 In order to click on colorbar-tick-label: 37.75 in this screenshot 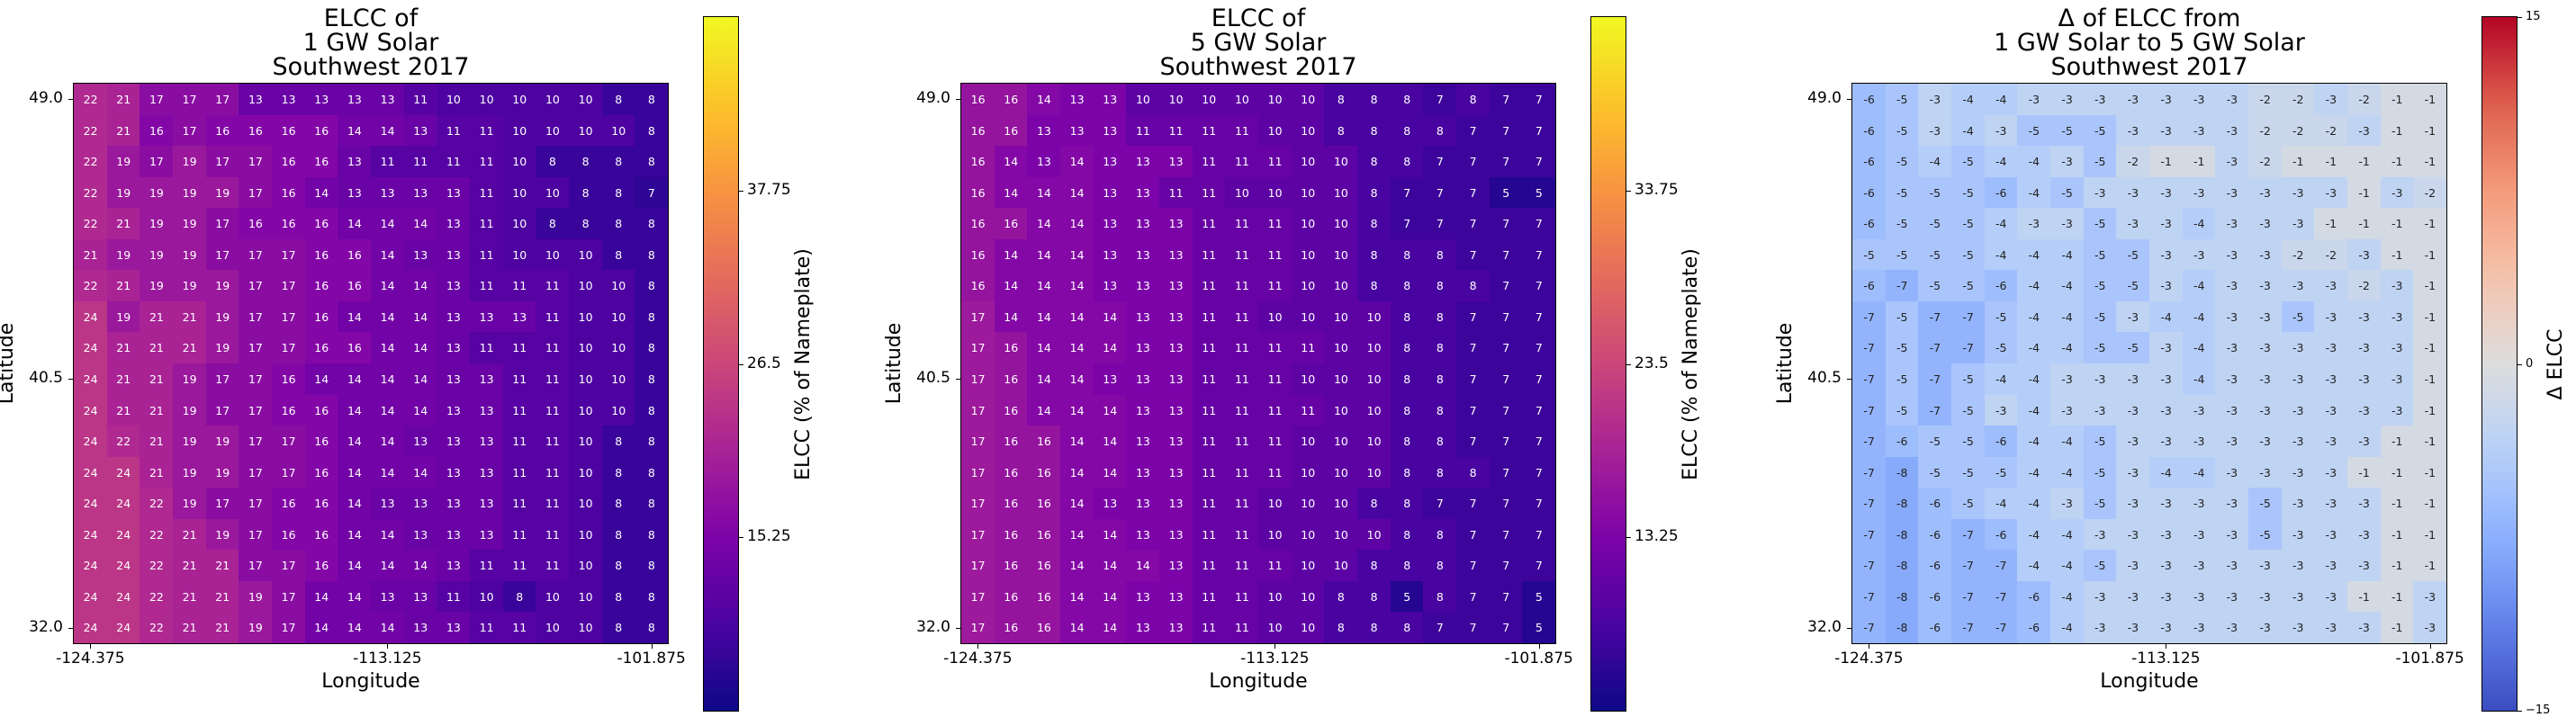, I will do `click(769, 189)`.